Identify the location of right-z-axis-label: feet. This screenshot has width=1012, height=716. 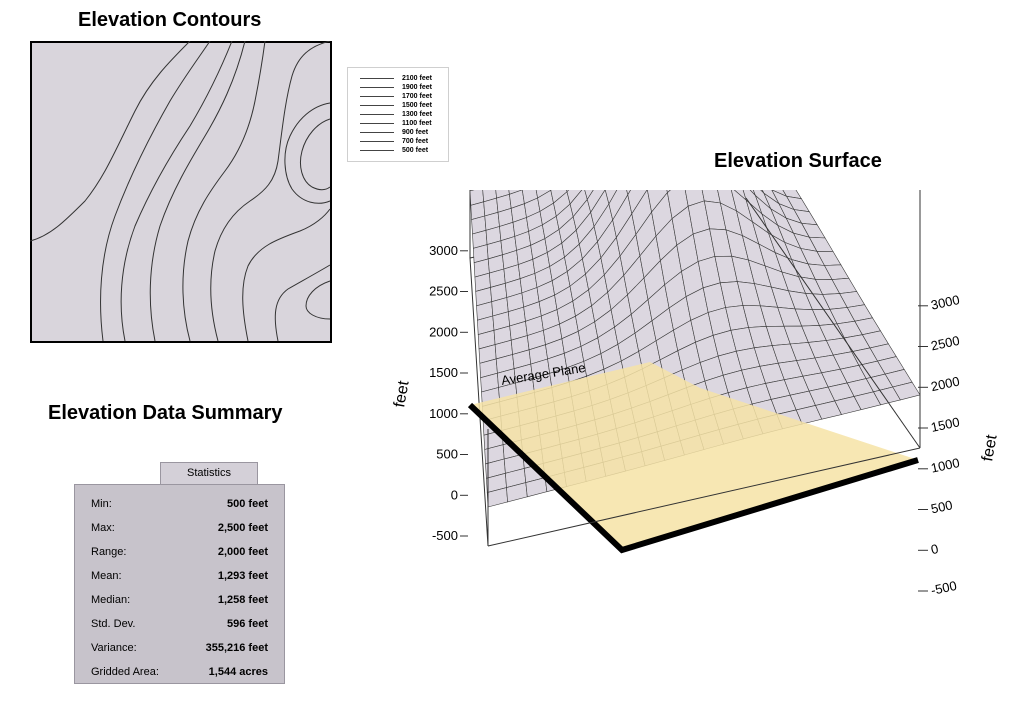
(989, 448).